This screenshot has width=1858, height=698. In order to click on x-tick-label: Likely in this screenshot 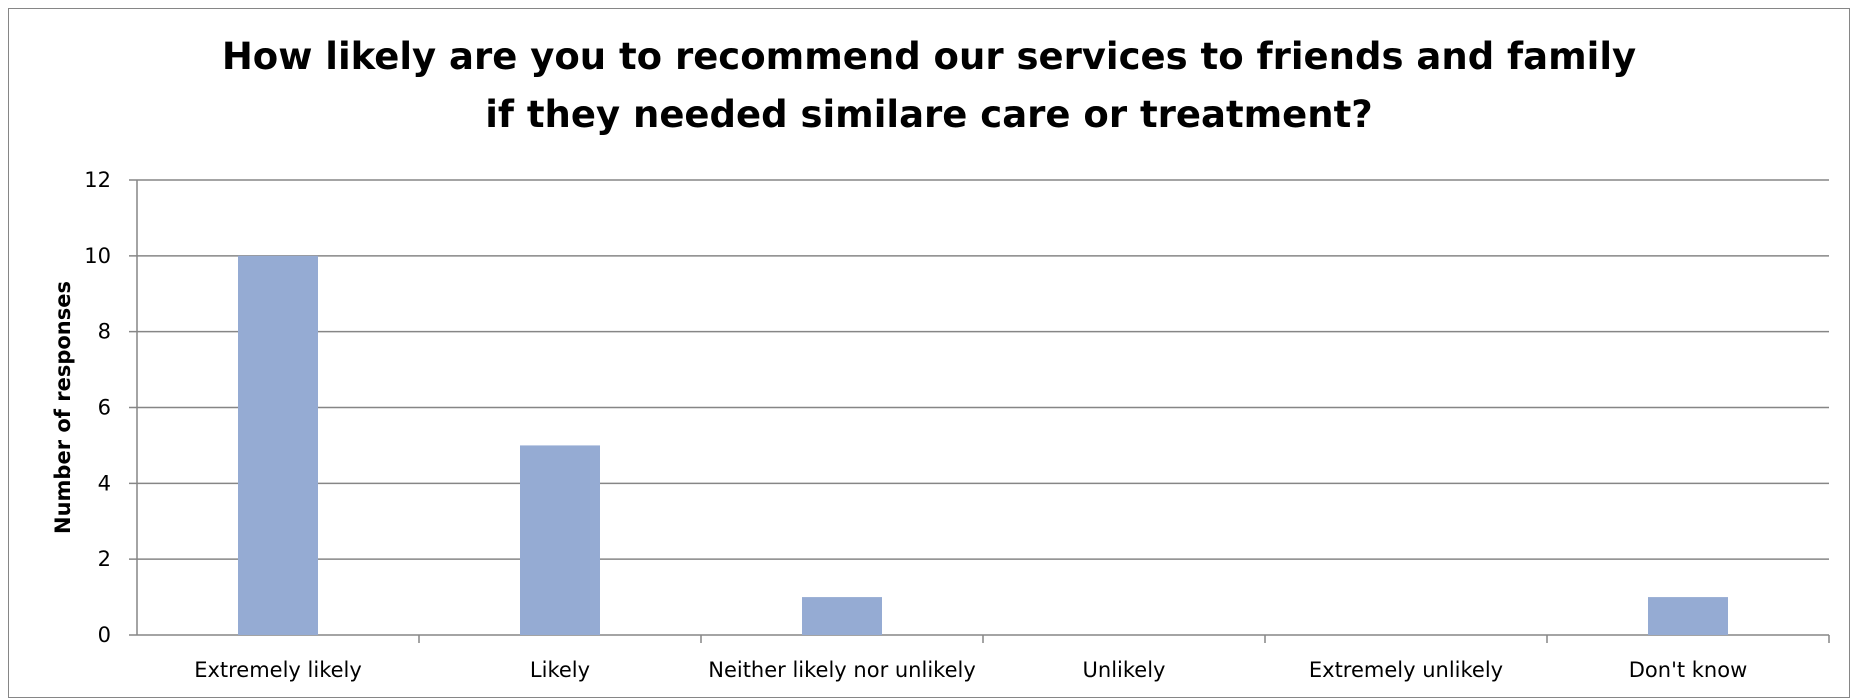, I will do `click(560, 670)`.